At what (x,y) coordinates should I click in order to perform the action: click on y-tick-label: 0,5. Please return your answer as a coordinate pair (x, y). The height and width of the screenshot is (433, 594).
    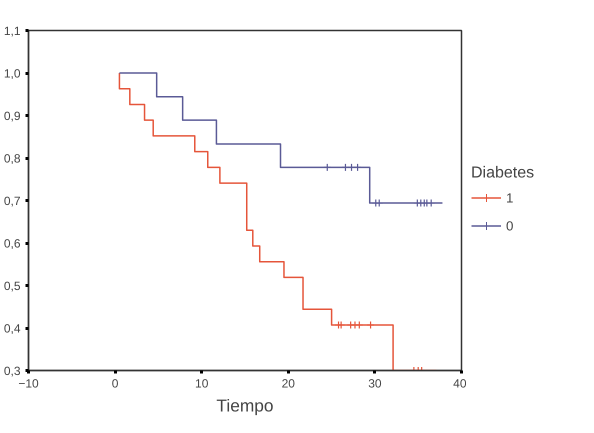
    Looking at the image, I should click on (12, 286).